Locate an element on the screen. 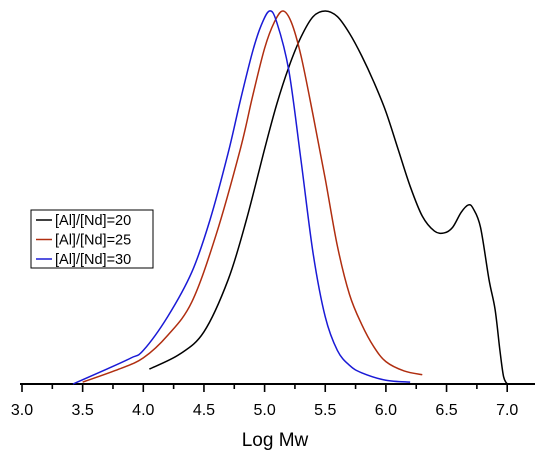 The image size is (550, 459). x-tick-label: 6.5 is located at coordinates (446, 410).